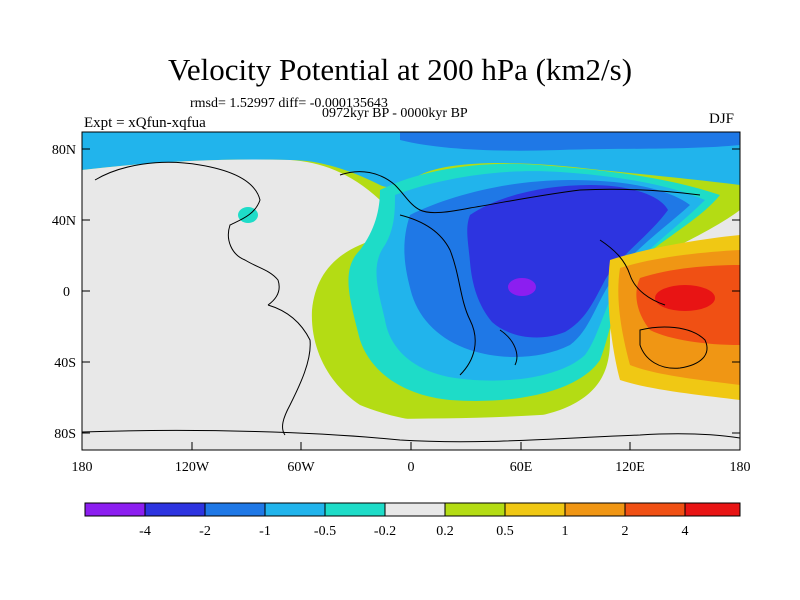 This screenshot has height=600, width=800. Describe the element at coordinates (301, 467) in the screenshot. I see `lon-label-60w: 60W` at that location.